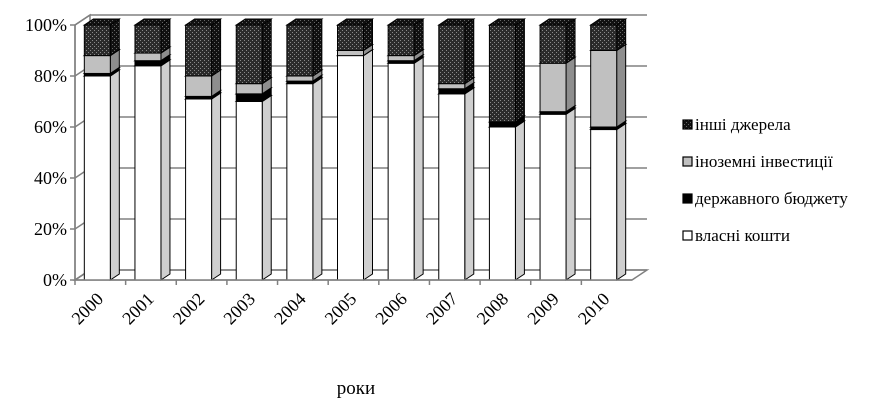 The height and width of the screenshot is (398, 892). I want to click on y-tick-label: 40%, so click(50, 178).